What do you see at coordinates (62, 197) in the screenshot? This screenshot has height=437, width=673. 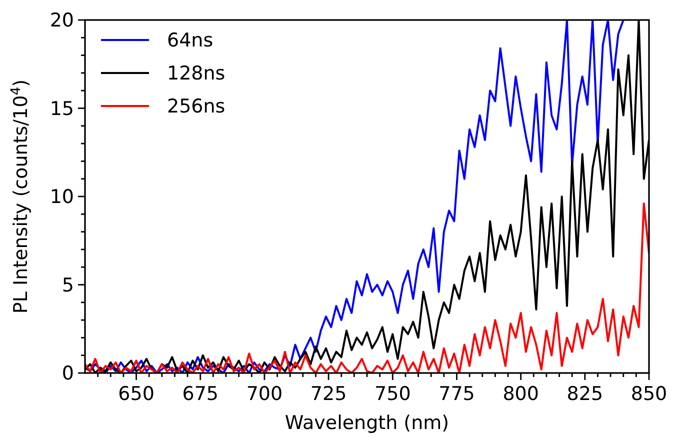 I see `y-tick-label: 10` at bounding box center [62, 197].